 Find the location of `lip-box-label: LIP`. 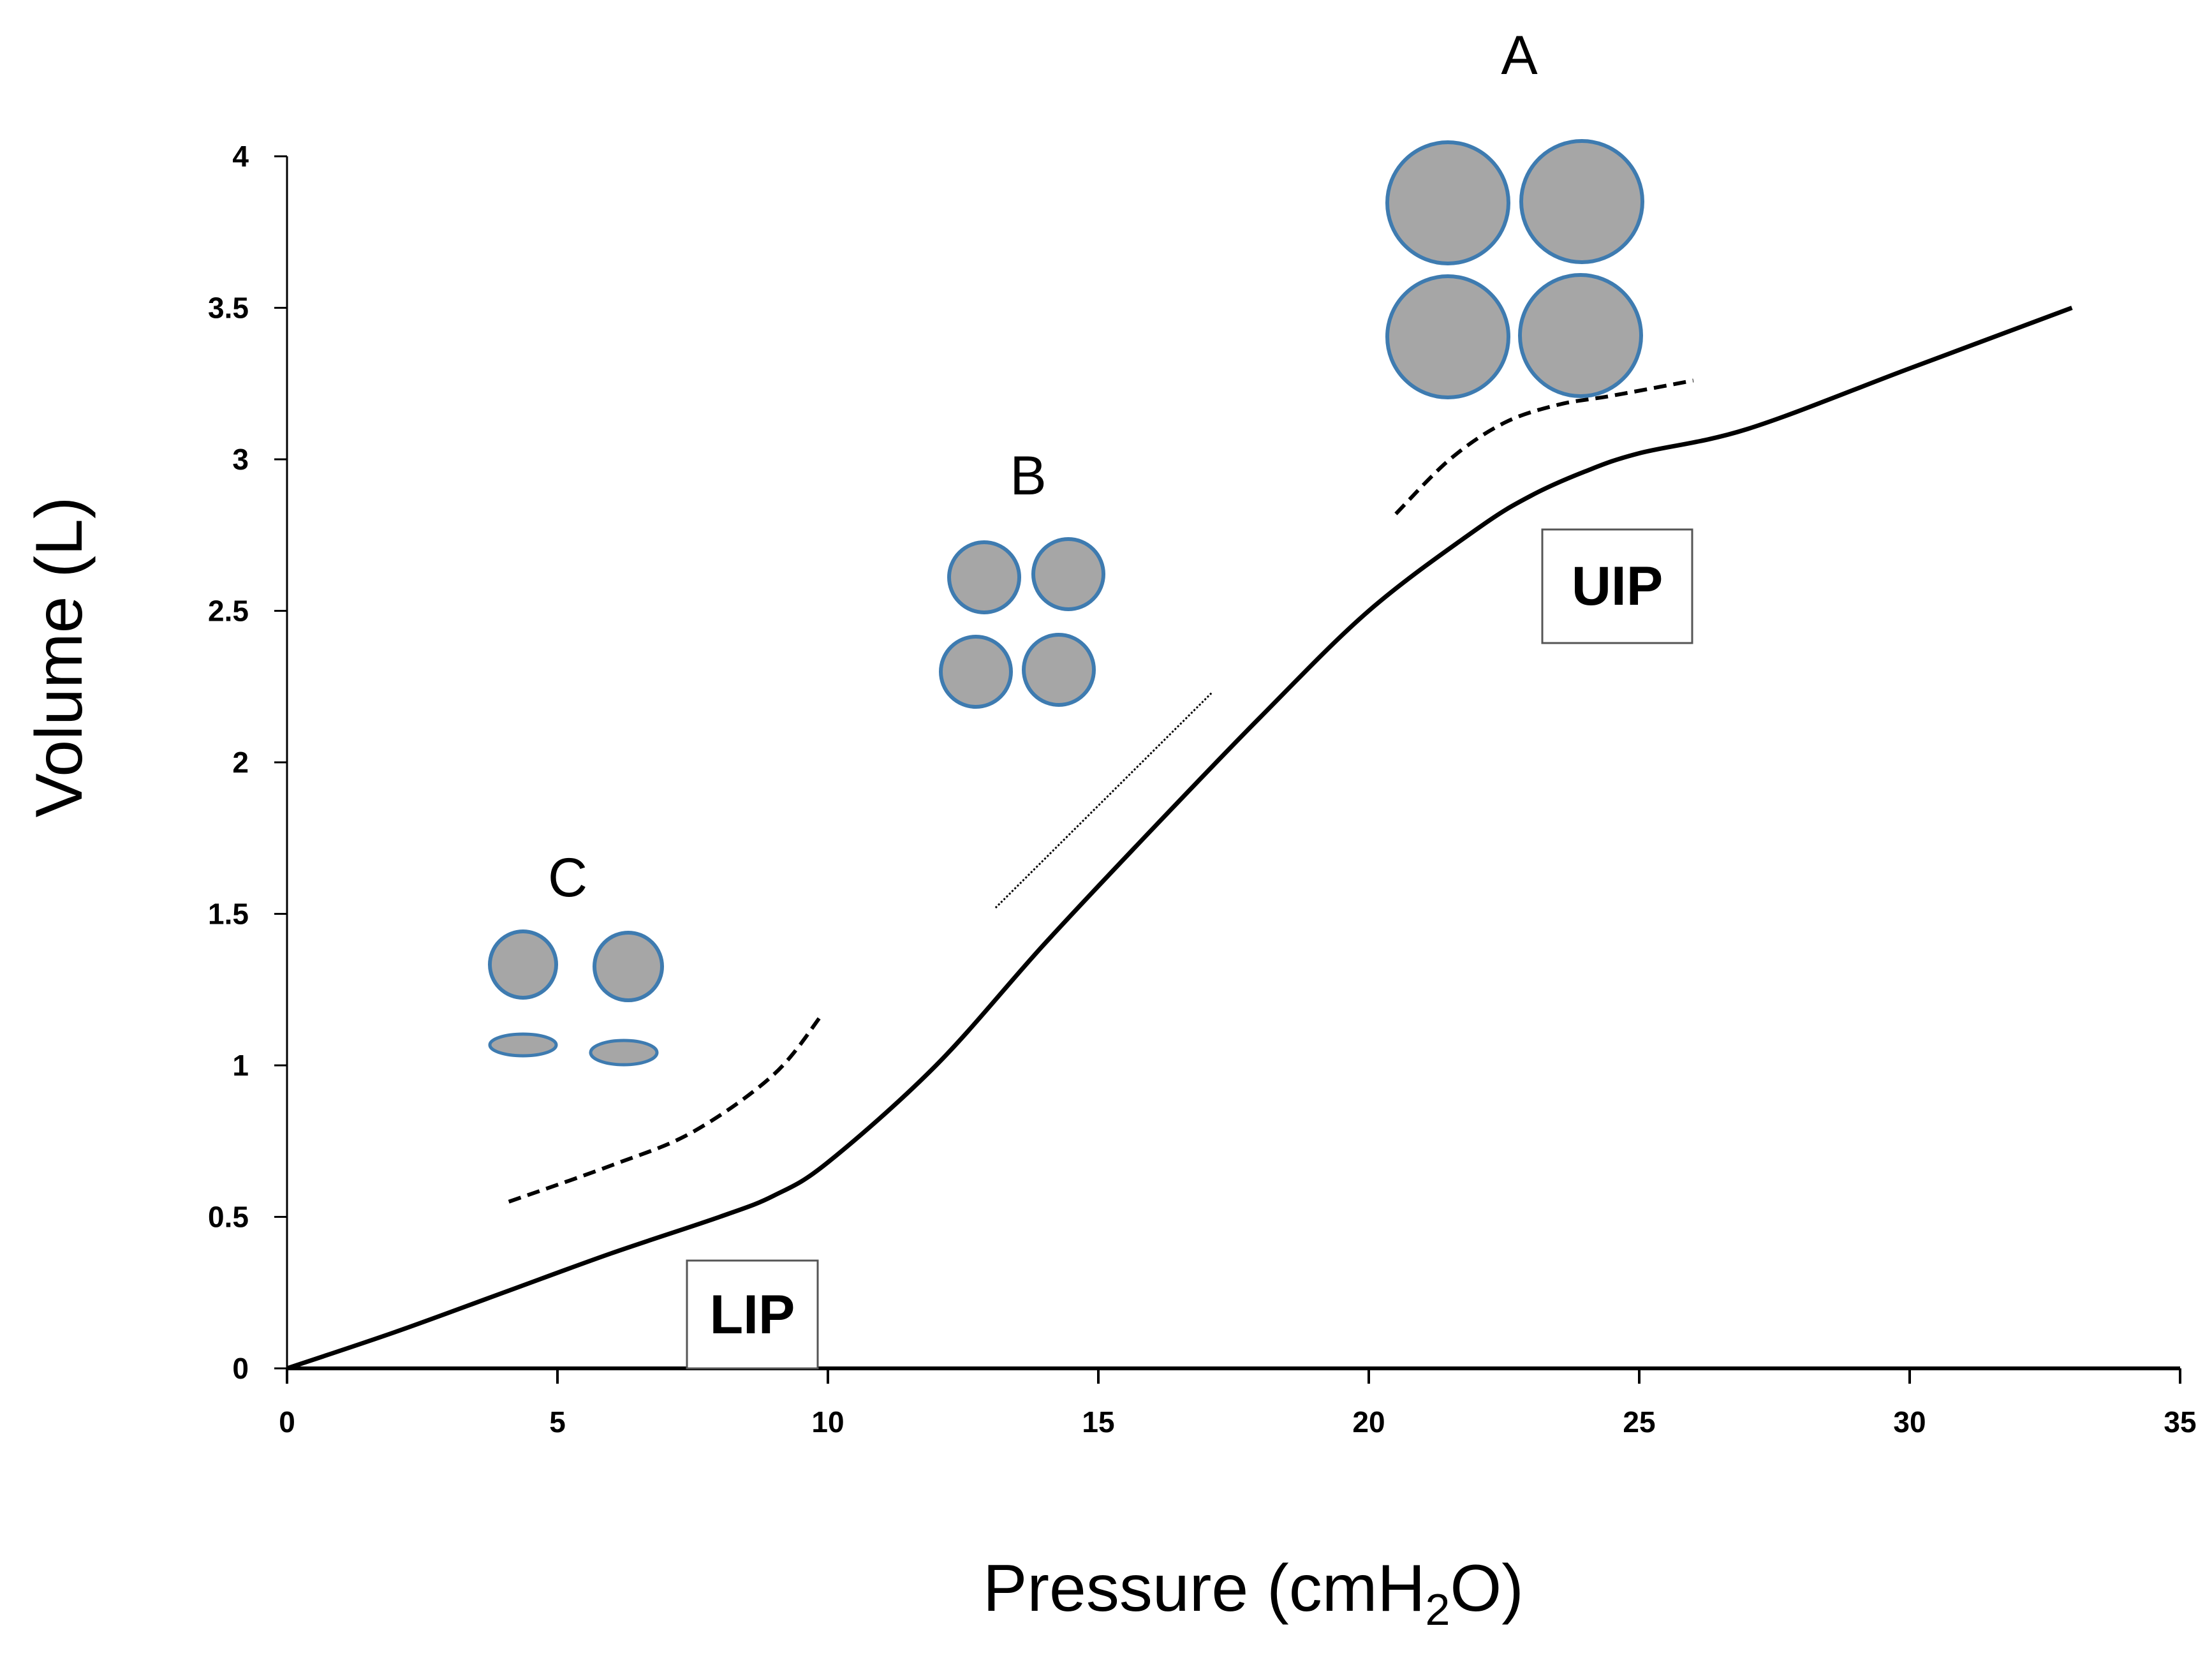

lip-box-label: LIP is located at coordinates (753, 1314).